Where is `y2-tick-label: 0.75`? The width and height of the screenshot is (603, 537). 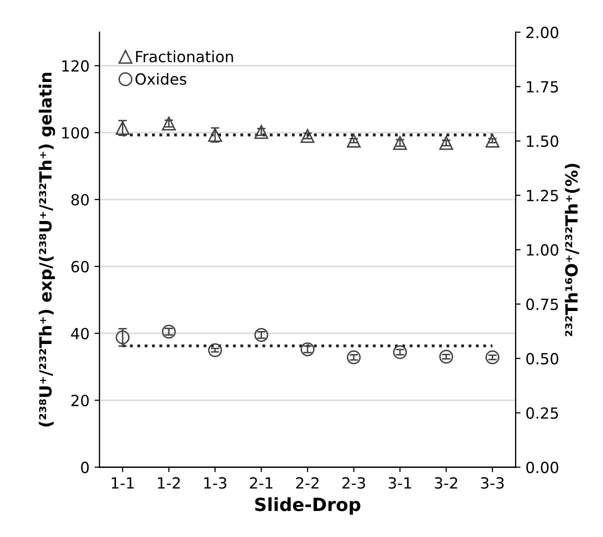
y2-tick-label: 0.75 is located at coordinates (542, 304).